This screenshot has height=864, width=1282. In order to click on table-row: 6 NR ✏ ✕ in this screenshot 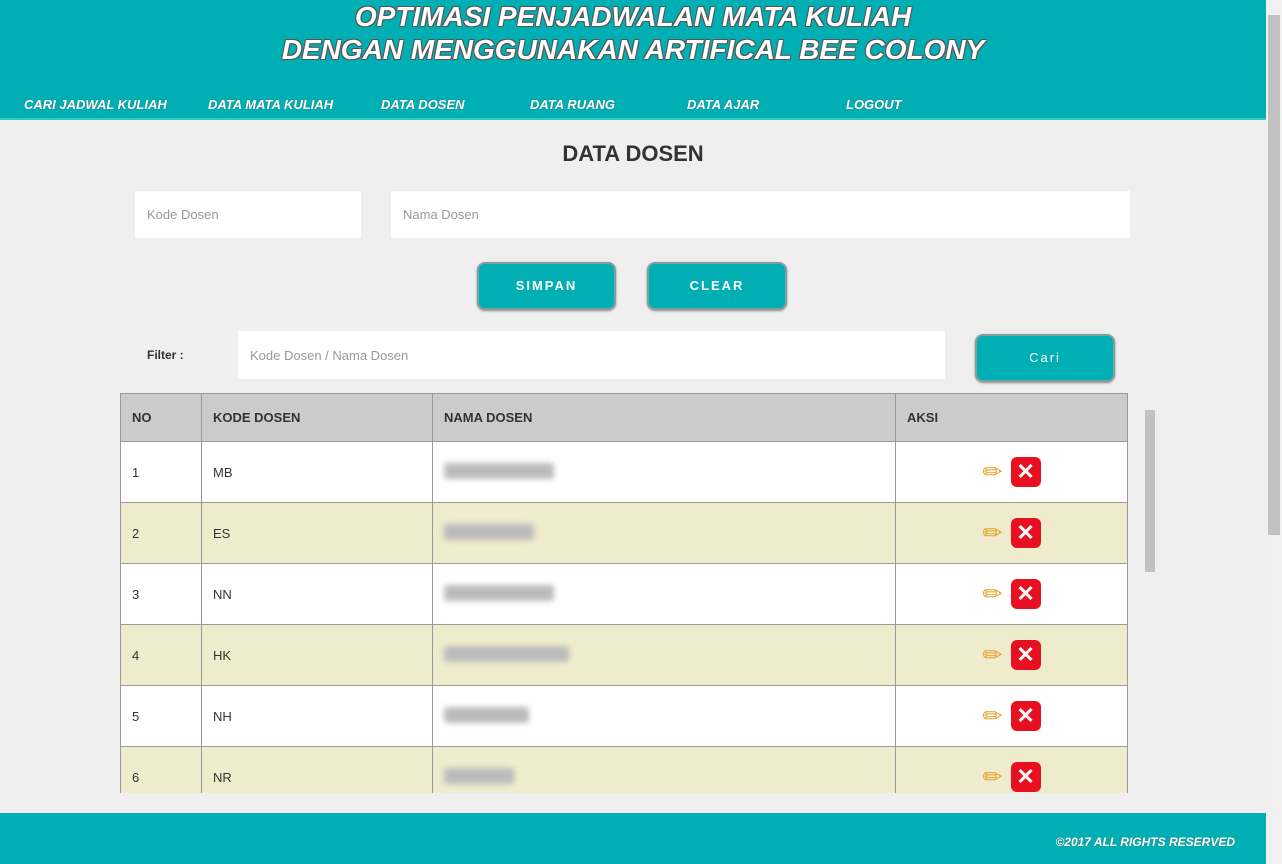, I will do `click(624, 769)`.